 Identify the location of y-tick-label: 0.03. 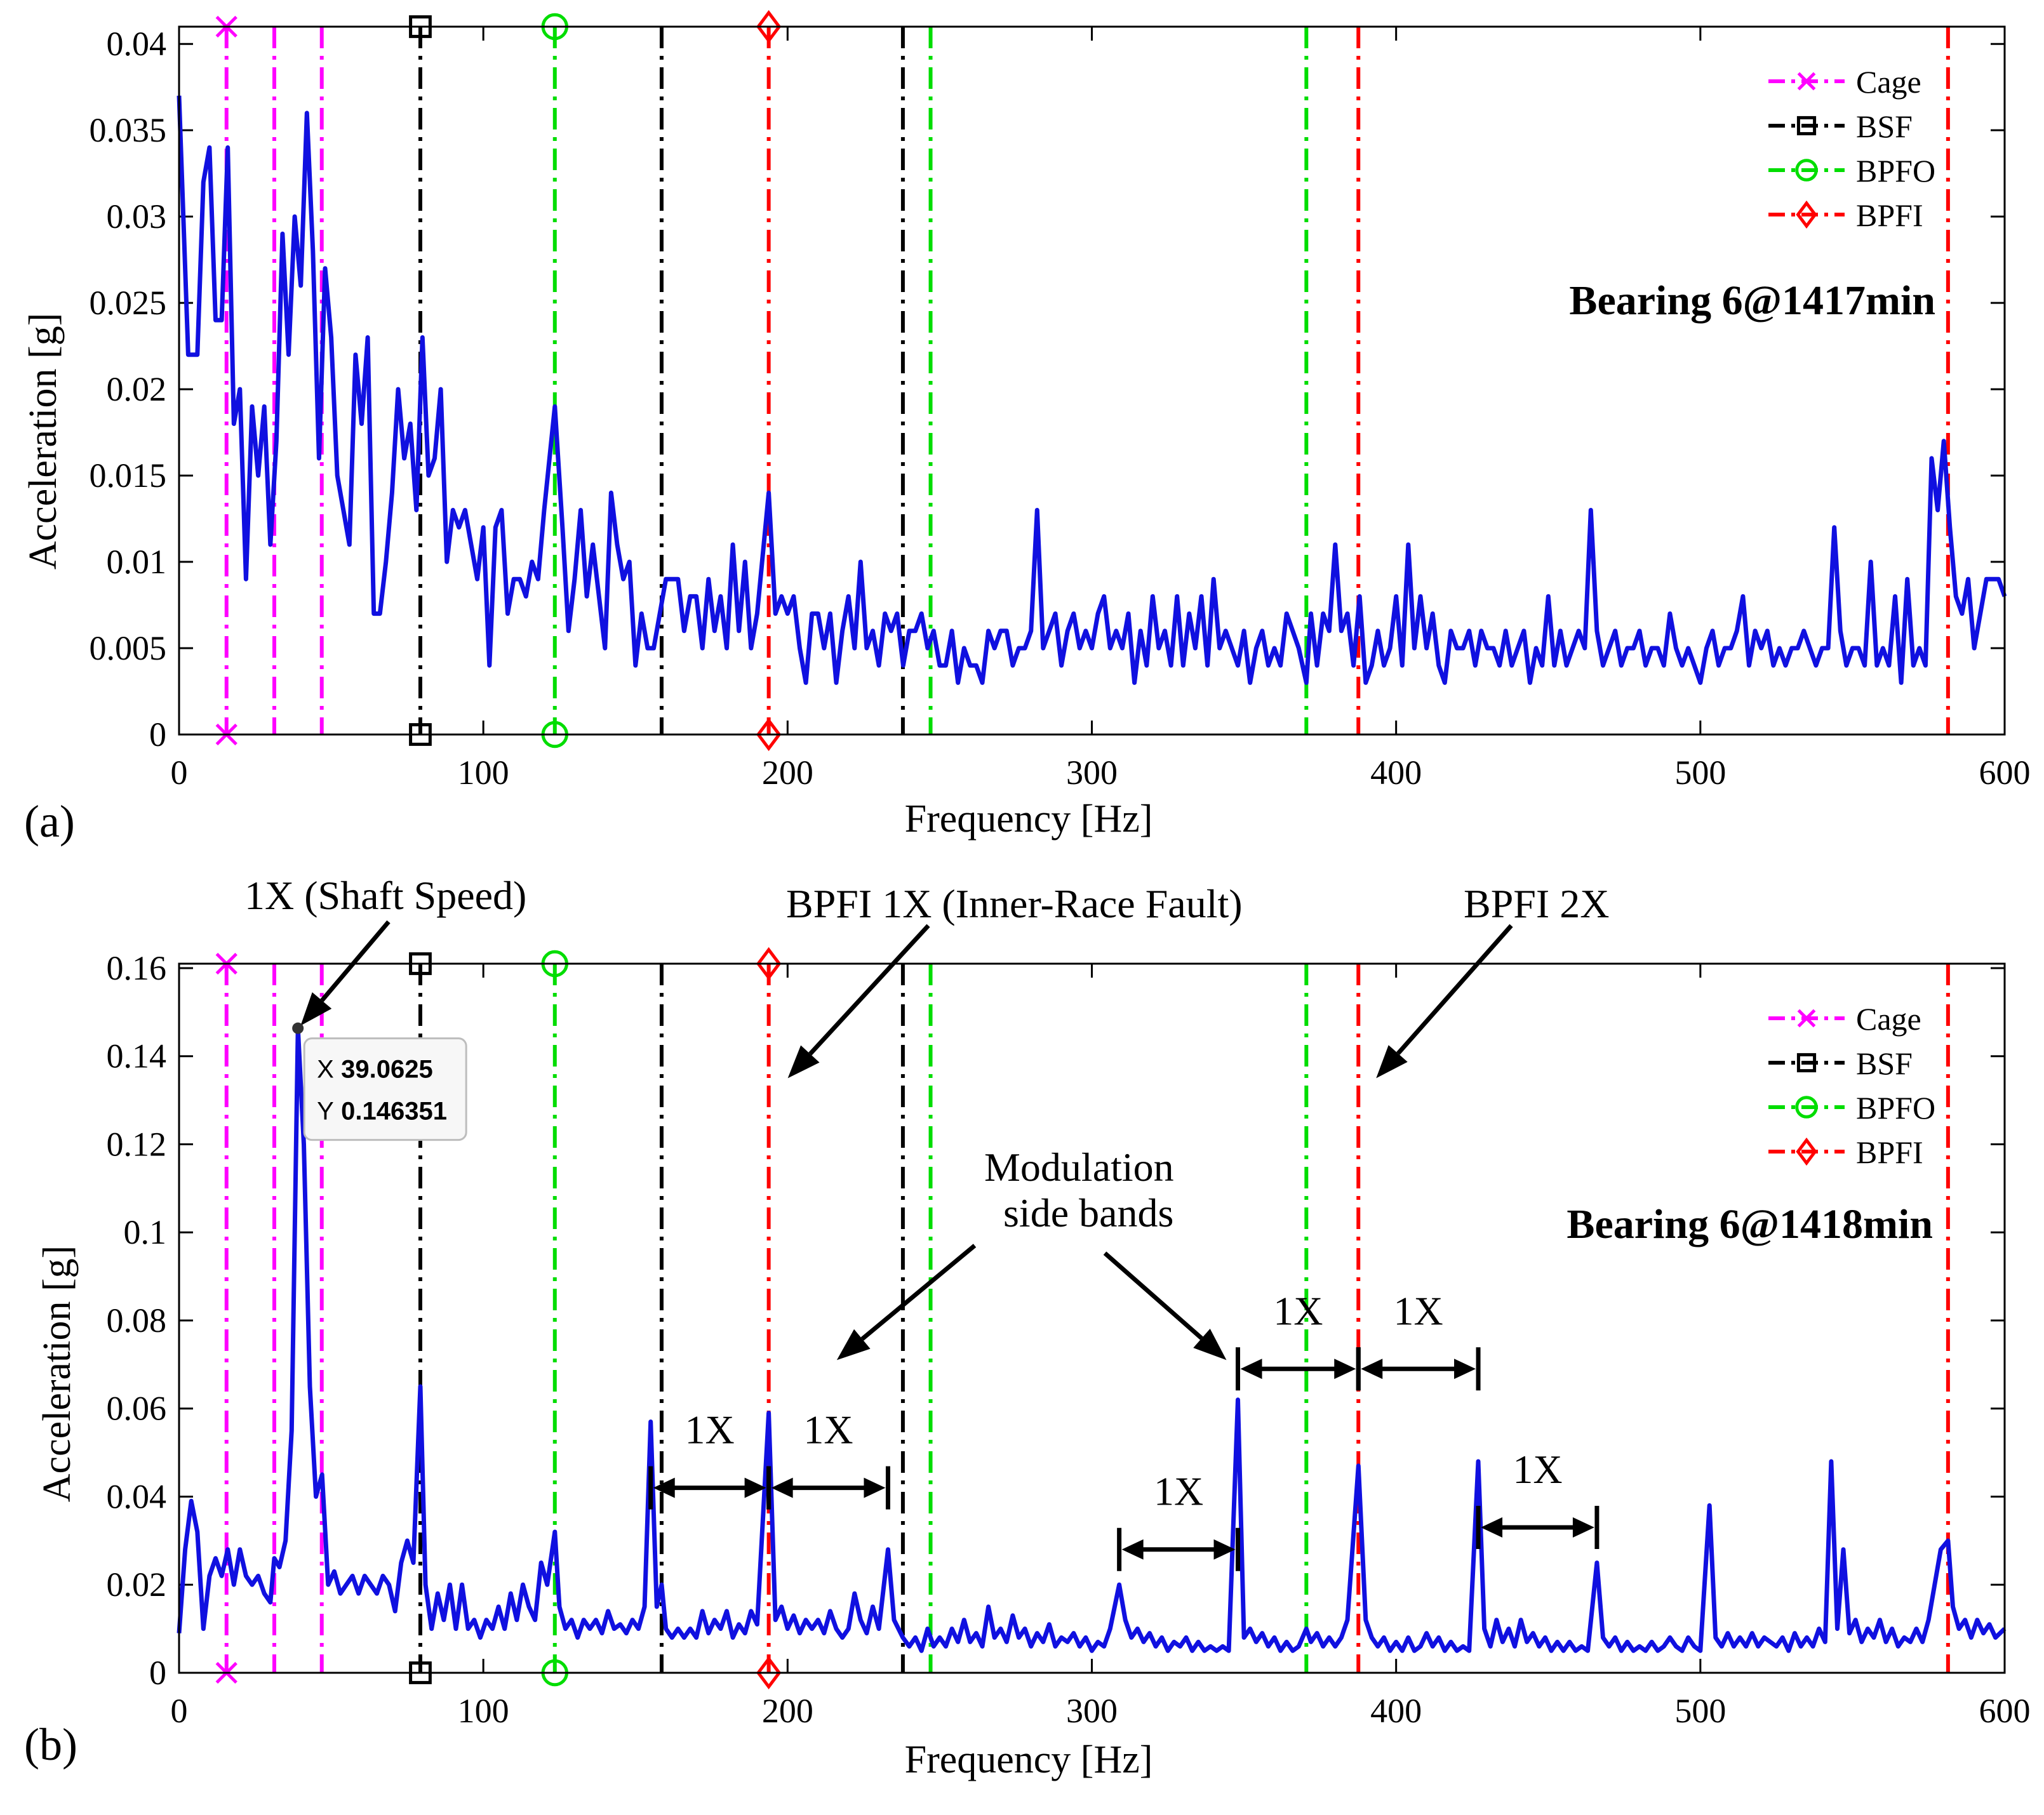
(137, 216).